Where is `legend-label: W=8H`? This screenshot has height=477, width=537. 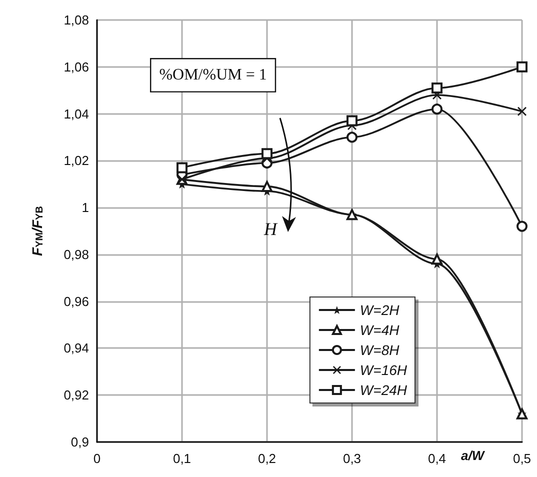
legend-label: W=8H is located at coordinates (380, 350).